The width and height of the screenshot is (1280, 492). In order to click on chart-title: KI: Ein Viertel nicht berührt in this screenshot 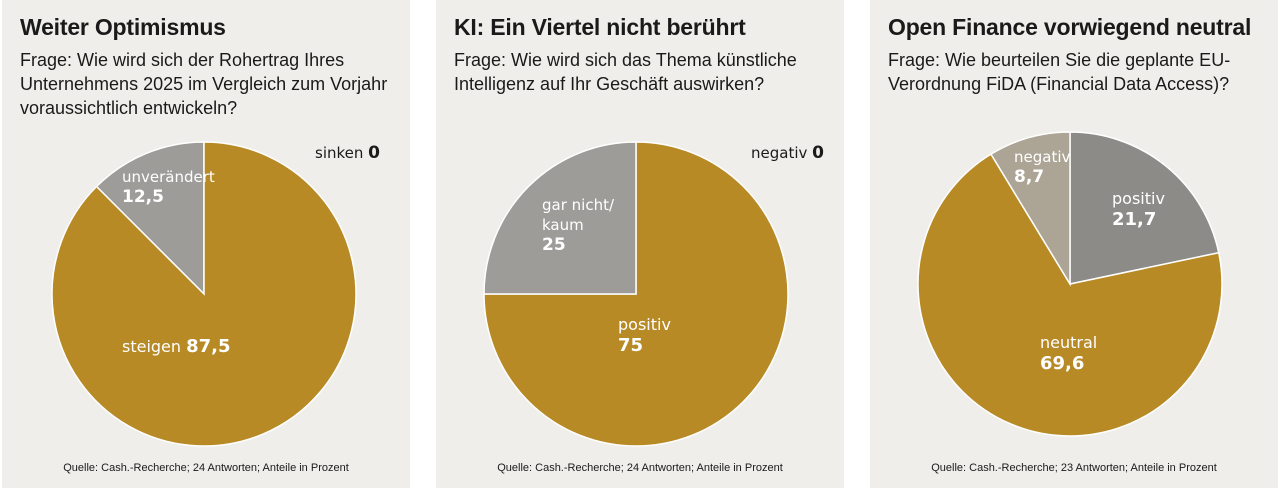, I will do `click(600, 27)`.